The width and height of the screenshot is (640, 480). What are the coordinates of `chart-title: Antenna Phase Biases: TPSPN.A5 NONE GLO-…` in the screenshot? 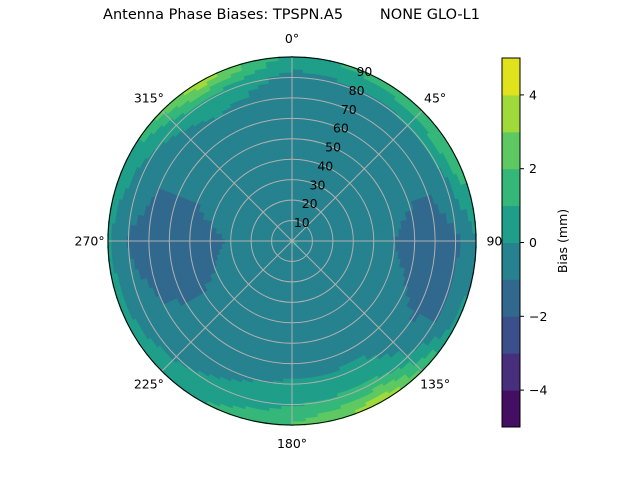 It's located at (291, 15).